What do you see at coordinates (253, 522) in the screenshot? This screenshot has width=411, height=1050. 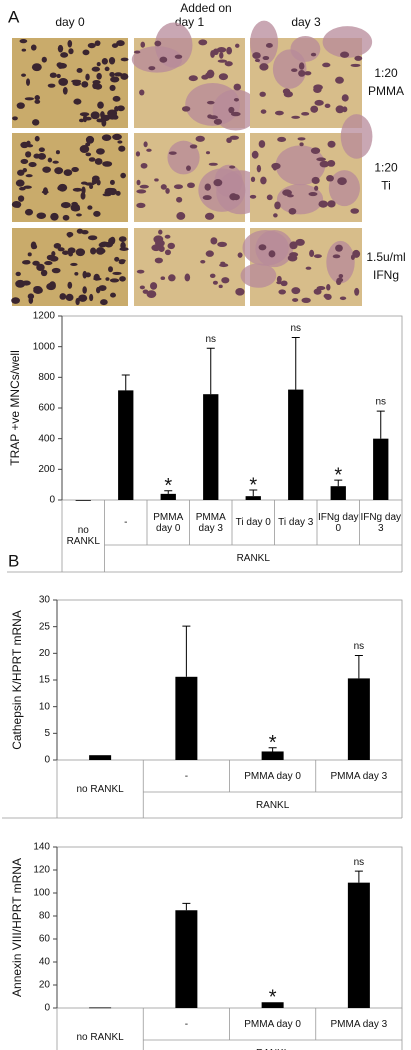 I see `x-tick-label: Ti day 0` at bounding box center [253, 522].